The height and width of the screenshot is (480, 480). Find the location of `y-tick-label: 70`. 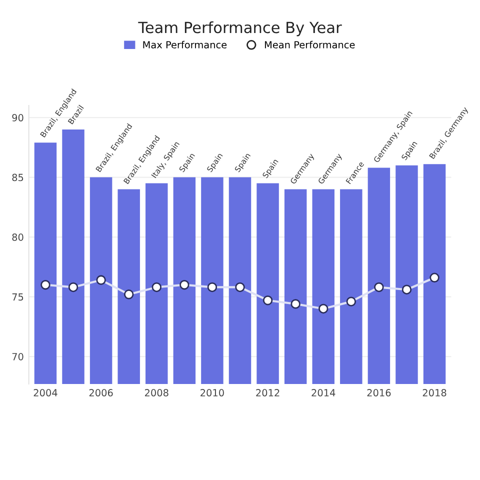

y-tick-label: 70 is located at coordinates (18, 356).